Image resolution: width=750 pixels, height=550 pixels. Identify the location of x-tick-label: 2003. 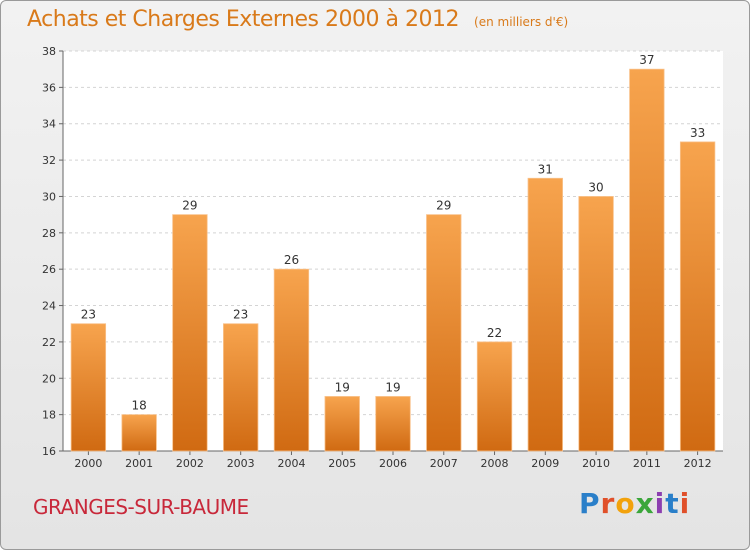
(241, 463).